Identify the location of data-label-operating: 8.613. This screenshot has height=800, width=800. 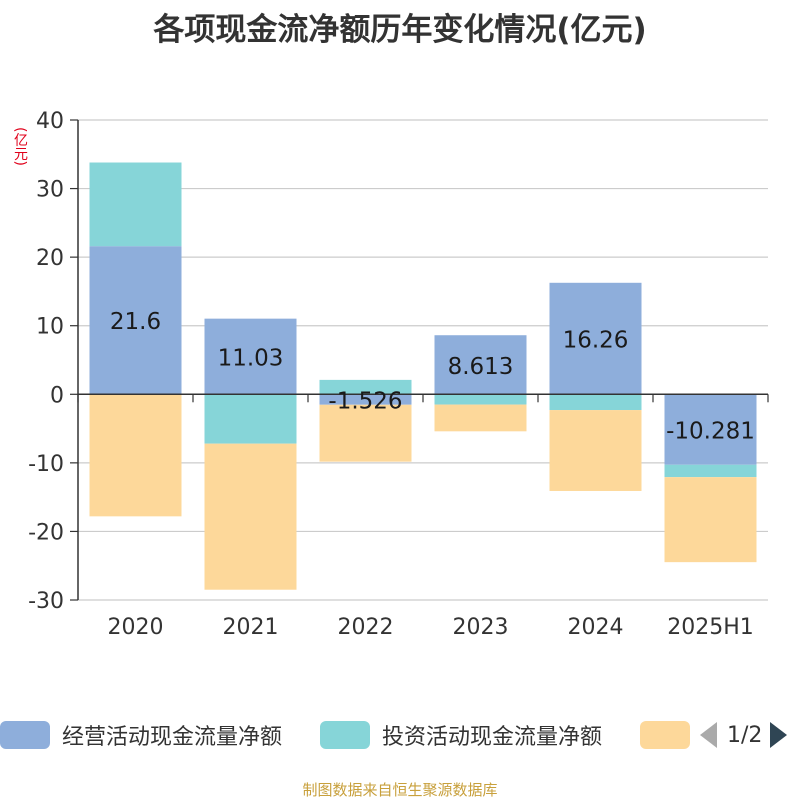
(481, 367).